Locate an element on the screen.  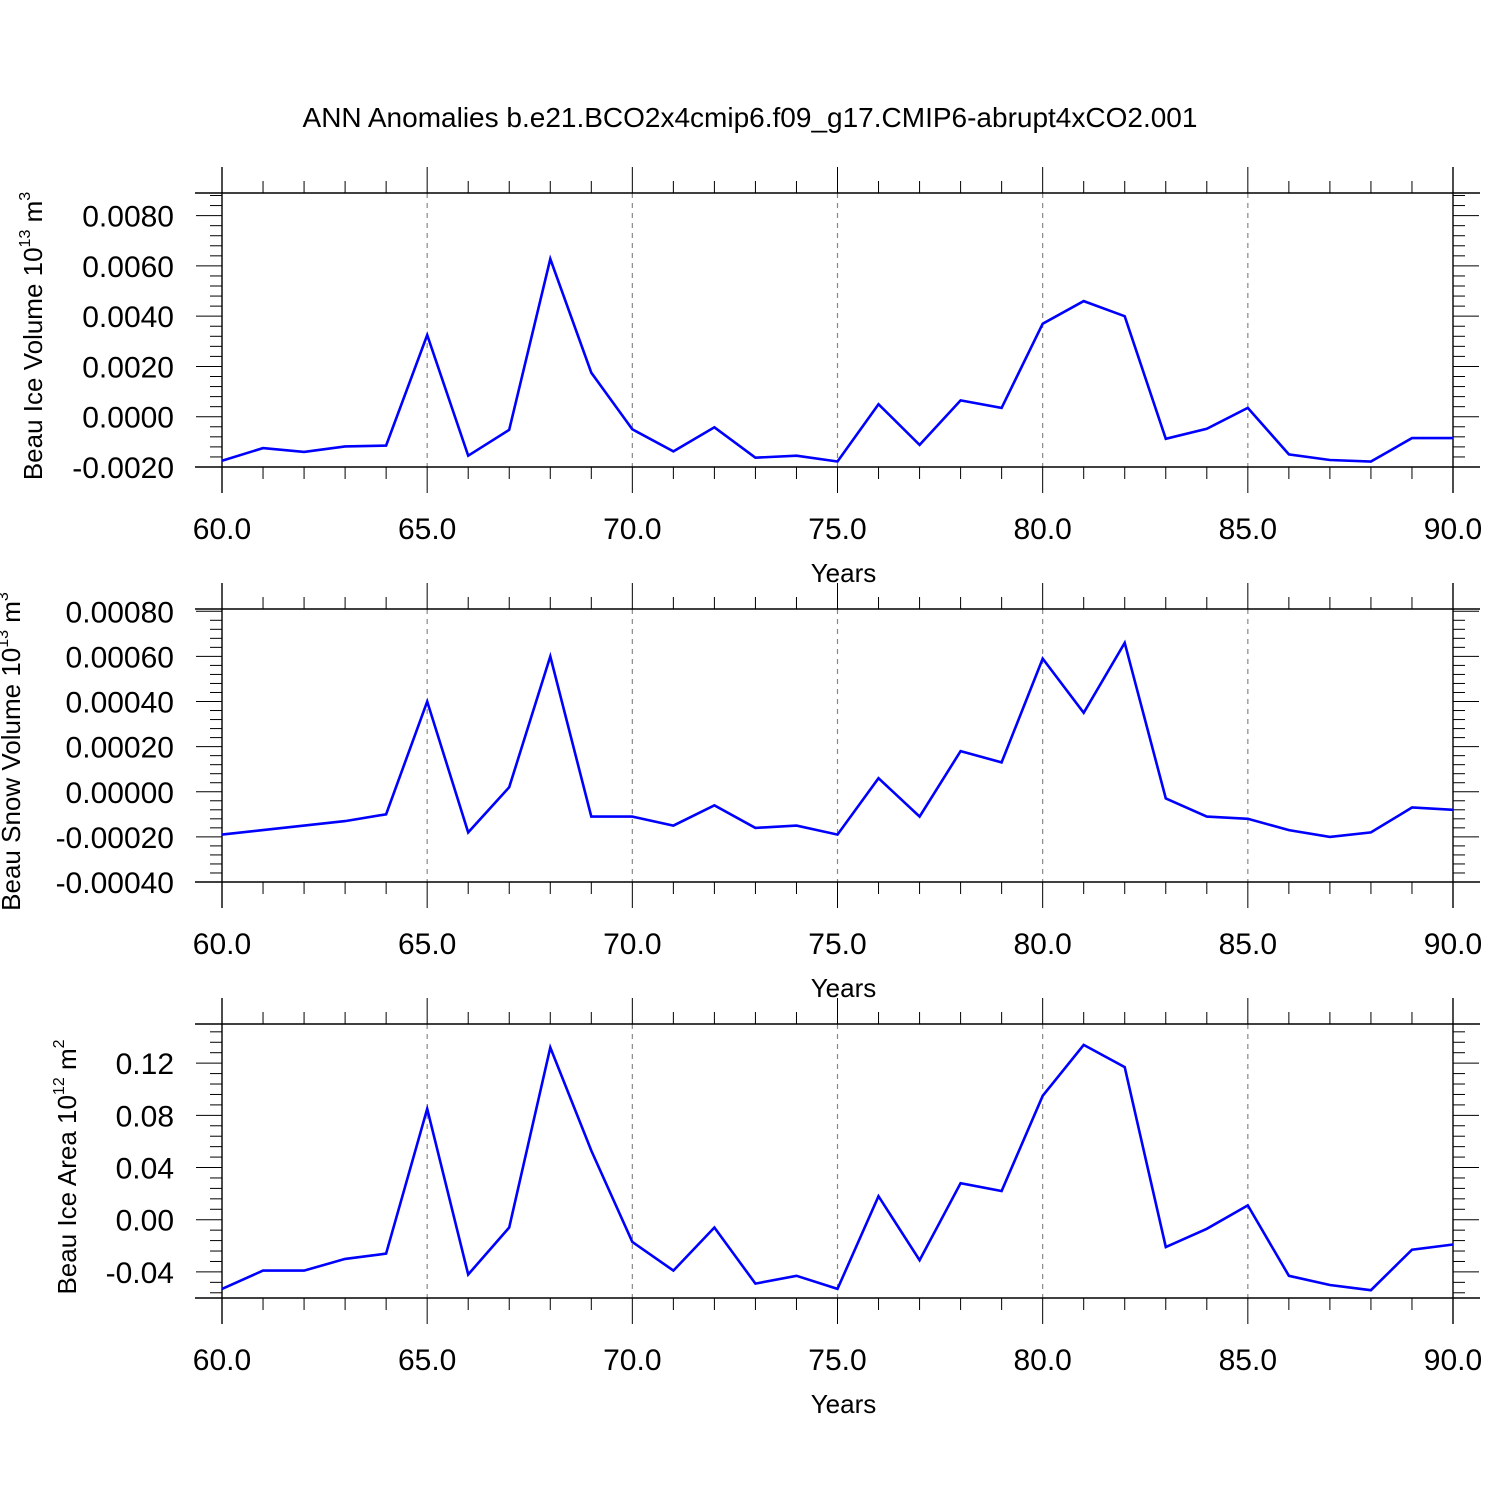
y-tick-label: 0.00020 is located at coordinates (120, 748).